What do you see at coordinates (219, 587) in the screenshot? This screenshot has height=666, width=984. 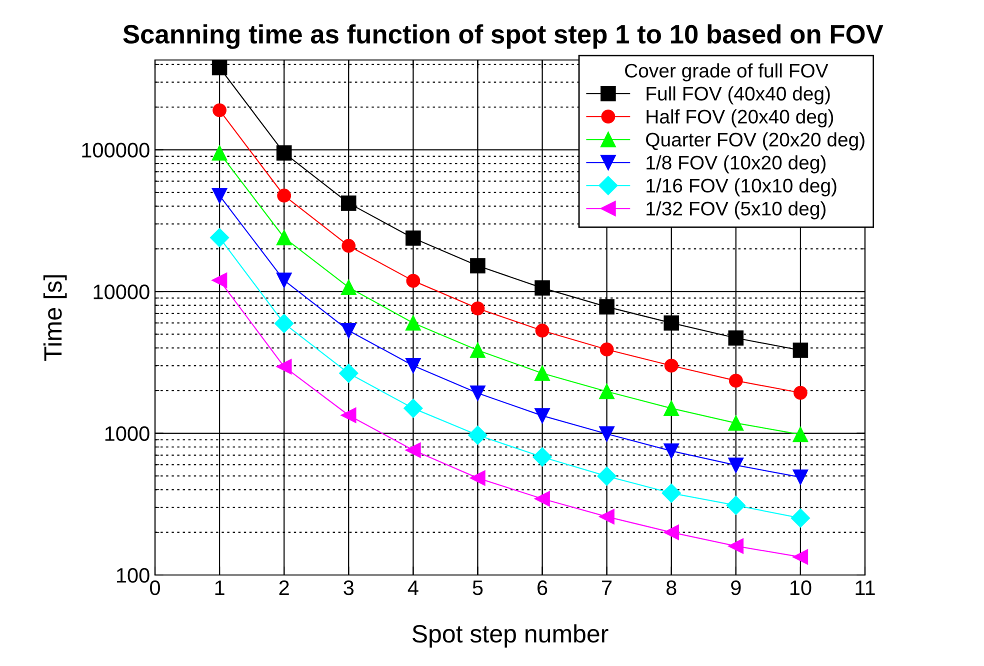 I see `x-tick-label: 1` at bounding box center [219, 587].